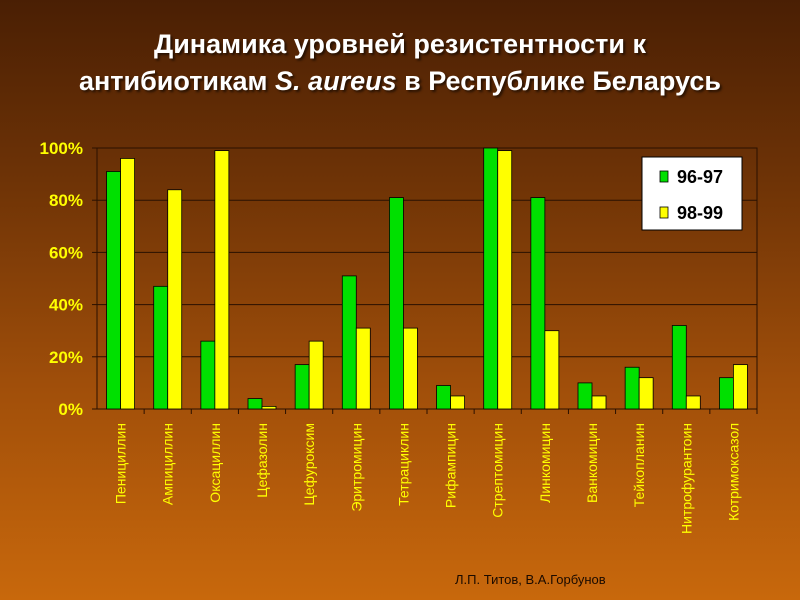  Describe the element at coordinates (336, 81) in the screenshot. I see `title-species: S. aureus` at that location.